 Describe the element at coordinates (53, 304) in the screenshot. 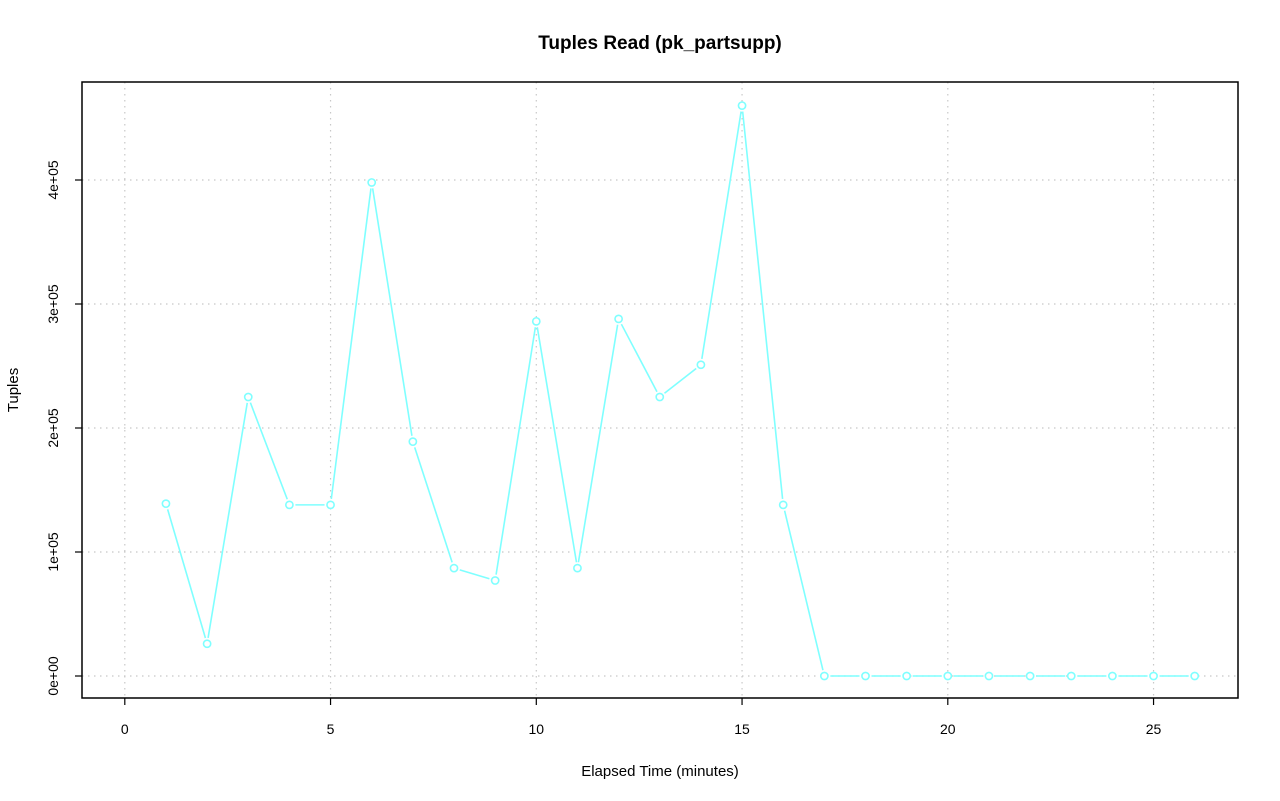

I see `y-tick-label: 3e+05` at that location.